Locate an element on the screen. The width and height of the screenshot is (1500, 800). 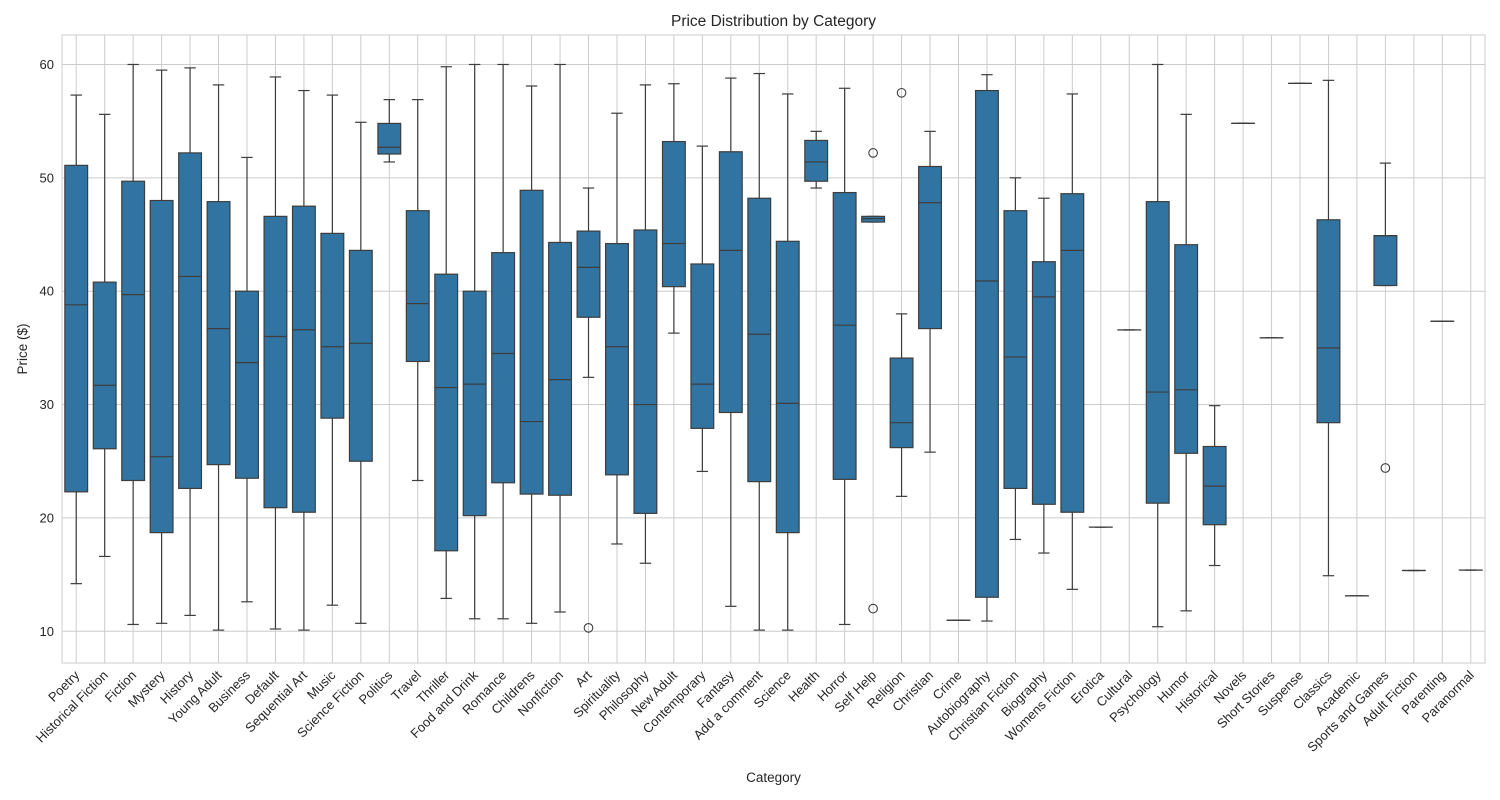
chart-title: Price Distribution by Category is located at coordinates (773, 21).